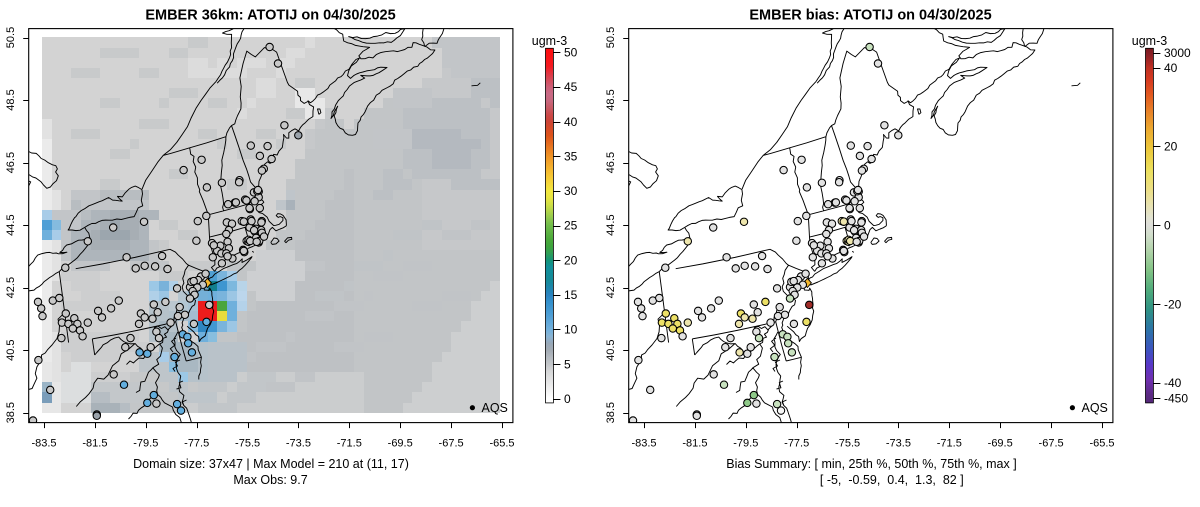 This screenshot has width=1200, height=507. Describe the element at coordinates (571, 191) in the screenshot. I see `svg-text: 30` at that location.